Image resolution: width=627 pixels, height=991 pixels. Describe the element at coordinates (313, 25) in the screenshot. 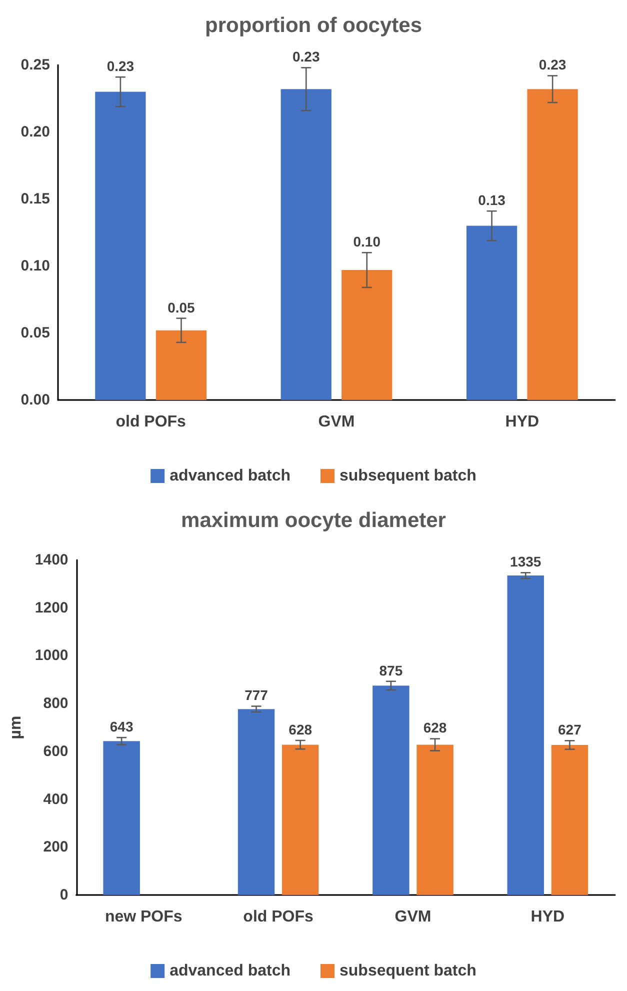

I see `chart-title: proportion of oocytes` at that location.